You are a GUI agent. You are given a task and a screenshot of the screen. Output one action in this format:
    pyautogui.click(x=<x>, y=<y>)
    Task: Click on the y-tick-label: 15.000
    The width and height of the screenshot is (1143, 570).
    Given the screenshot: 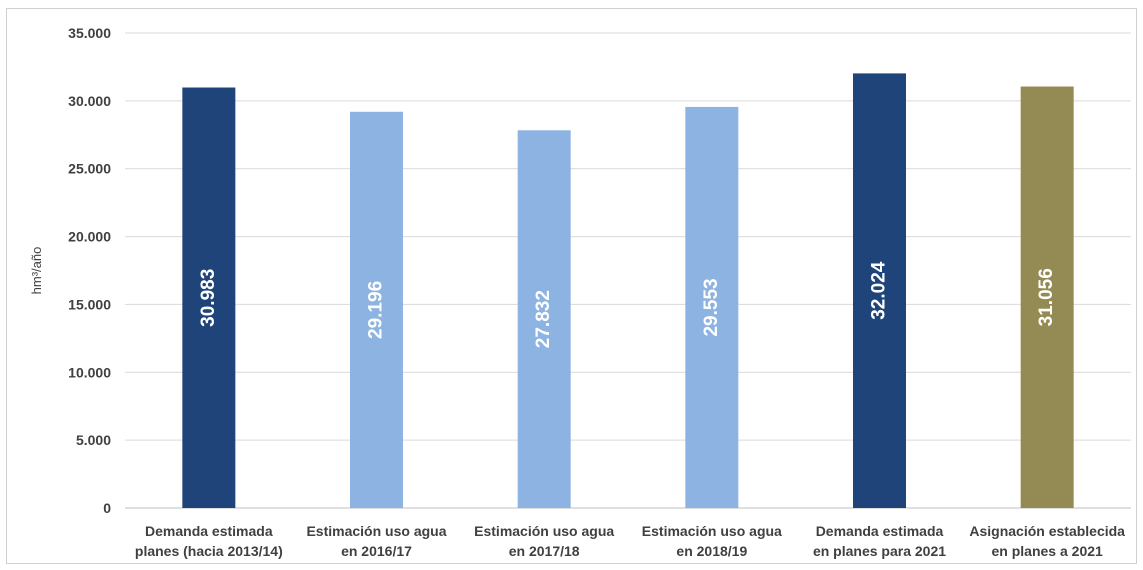 What is the action you would take?
    pyautogui.click(x=89, y=304)
    